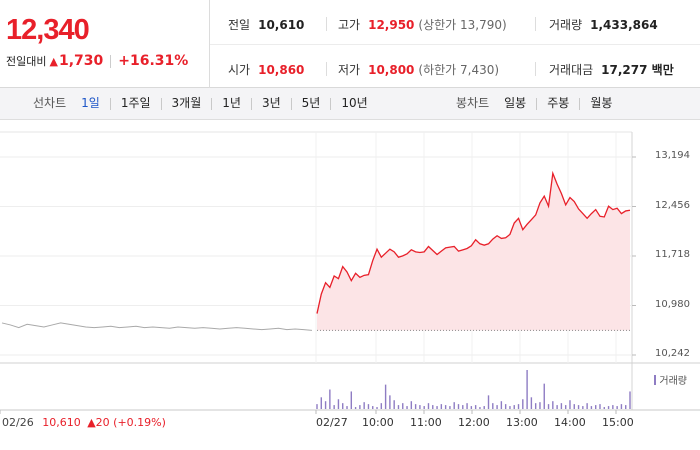  I want to click on amount-stat: 거래대금 17,277 백만, so click(611, 69).